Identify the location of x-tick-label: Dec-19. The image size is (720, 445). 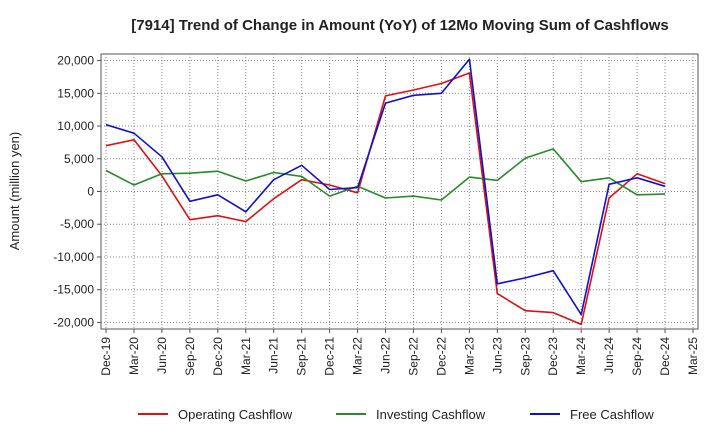
(106, 356).